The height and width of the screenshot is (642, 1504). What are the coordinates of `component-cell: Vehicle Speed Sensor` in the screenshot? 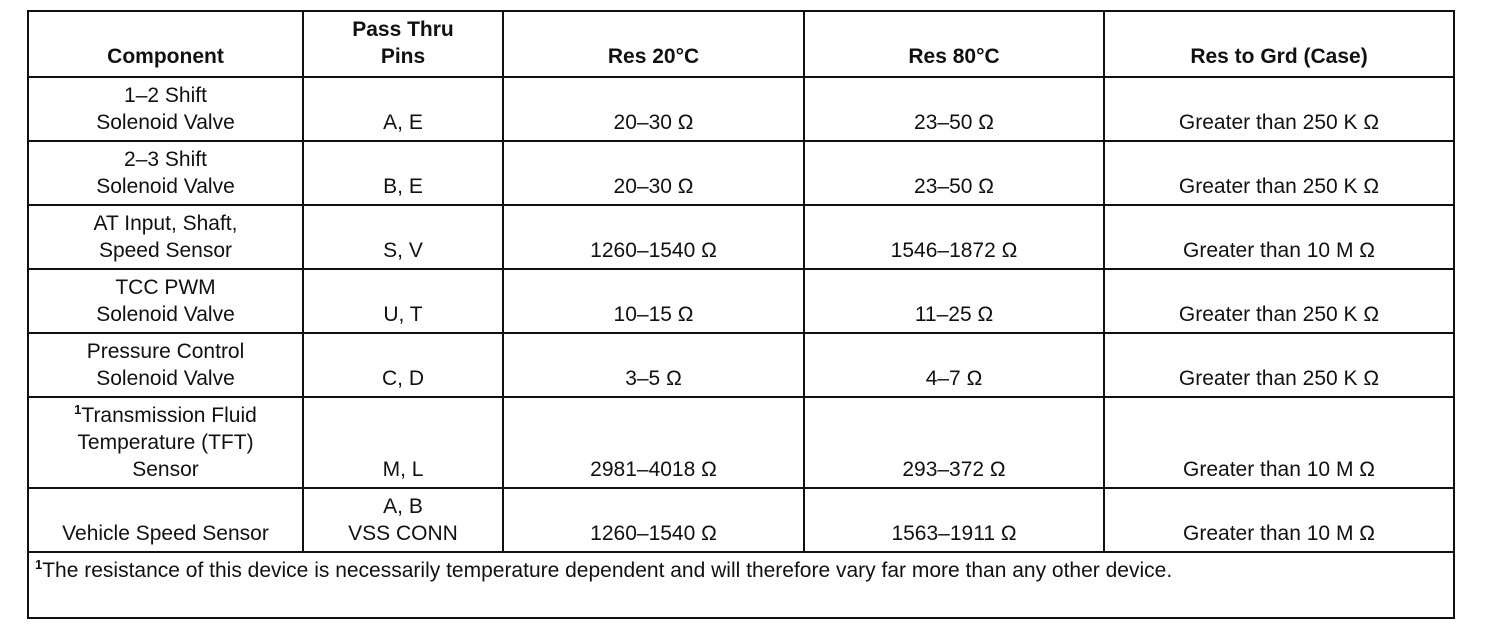 It's located at (165, 520).